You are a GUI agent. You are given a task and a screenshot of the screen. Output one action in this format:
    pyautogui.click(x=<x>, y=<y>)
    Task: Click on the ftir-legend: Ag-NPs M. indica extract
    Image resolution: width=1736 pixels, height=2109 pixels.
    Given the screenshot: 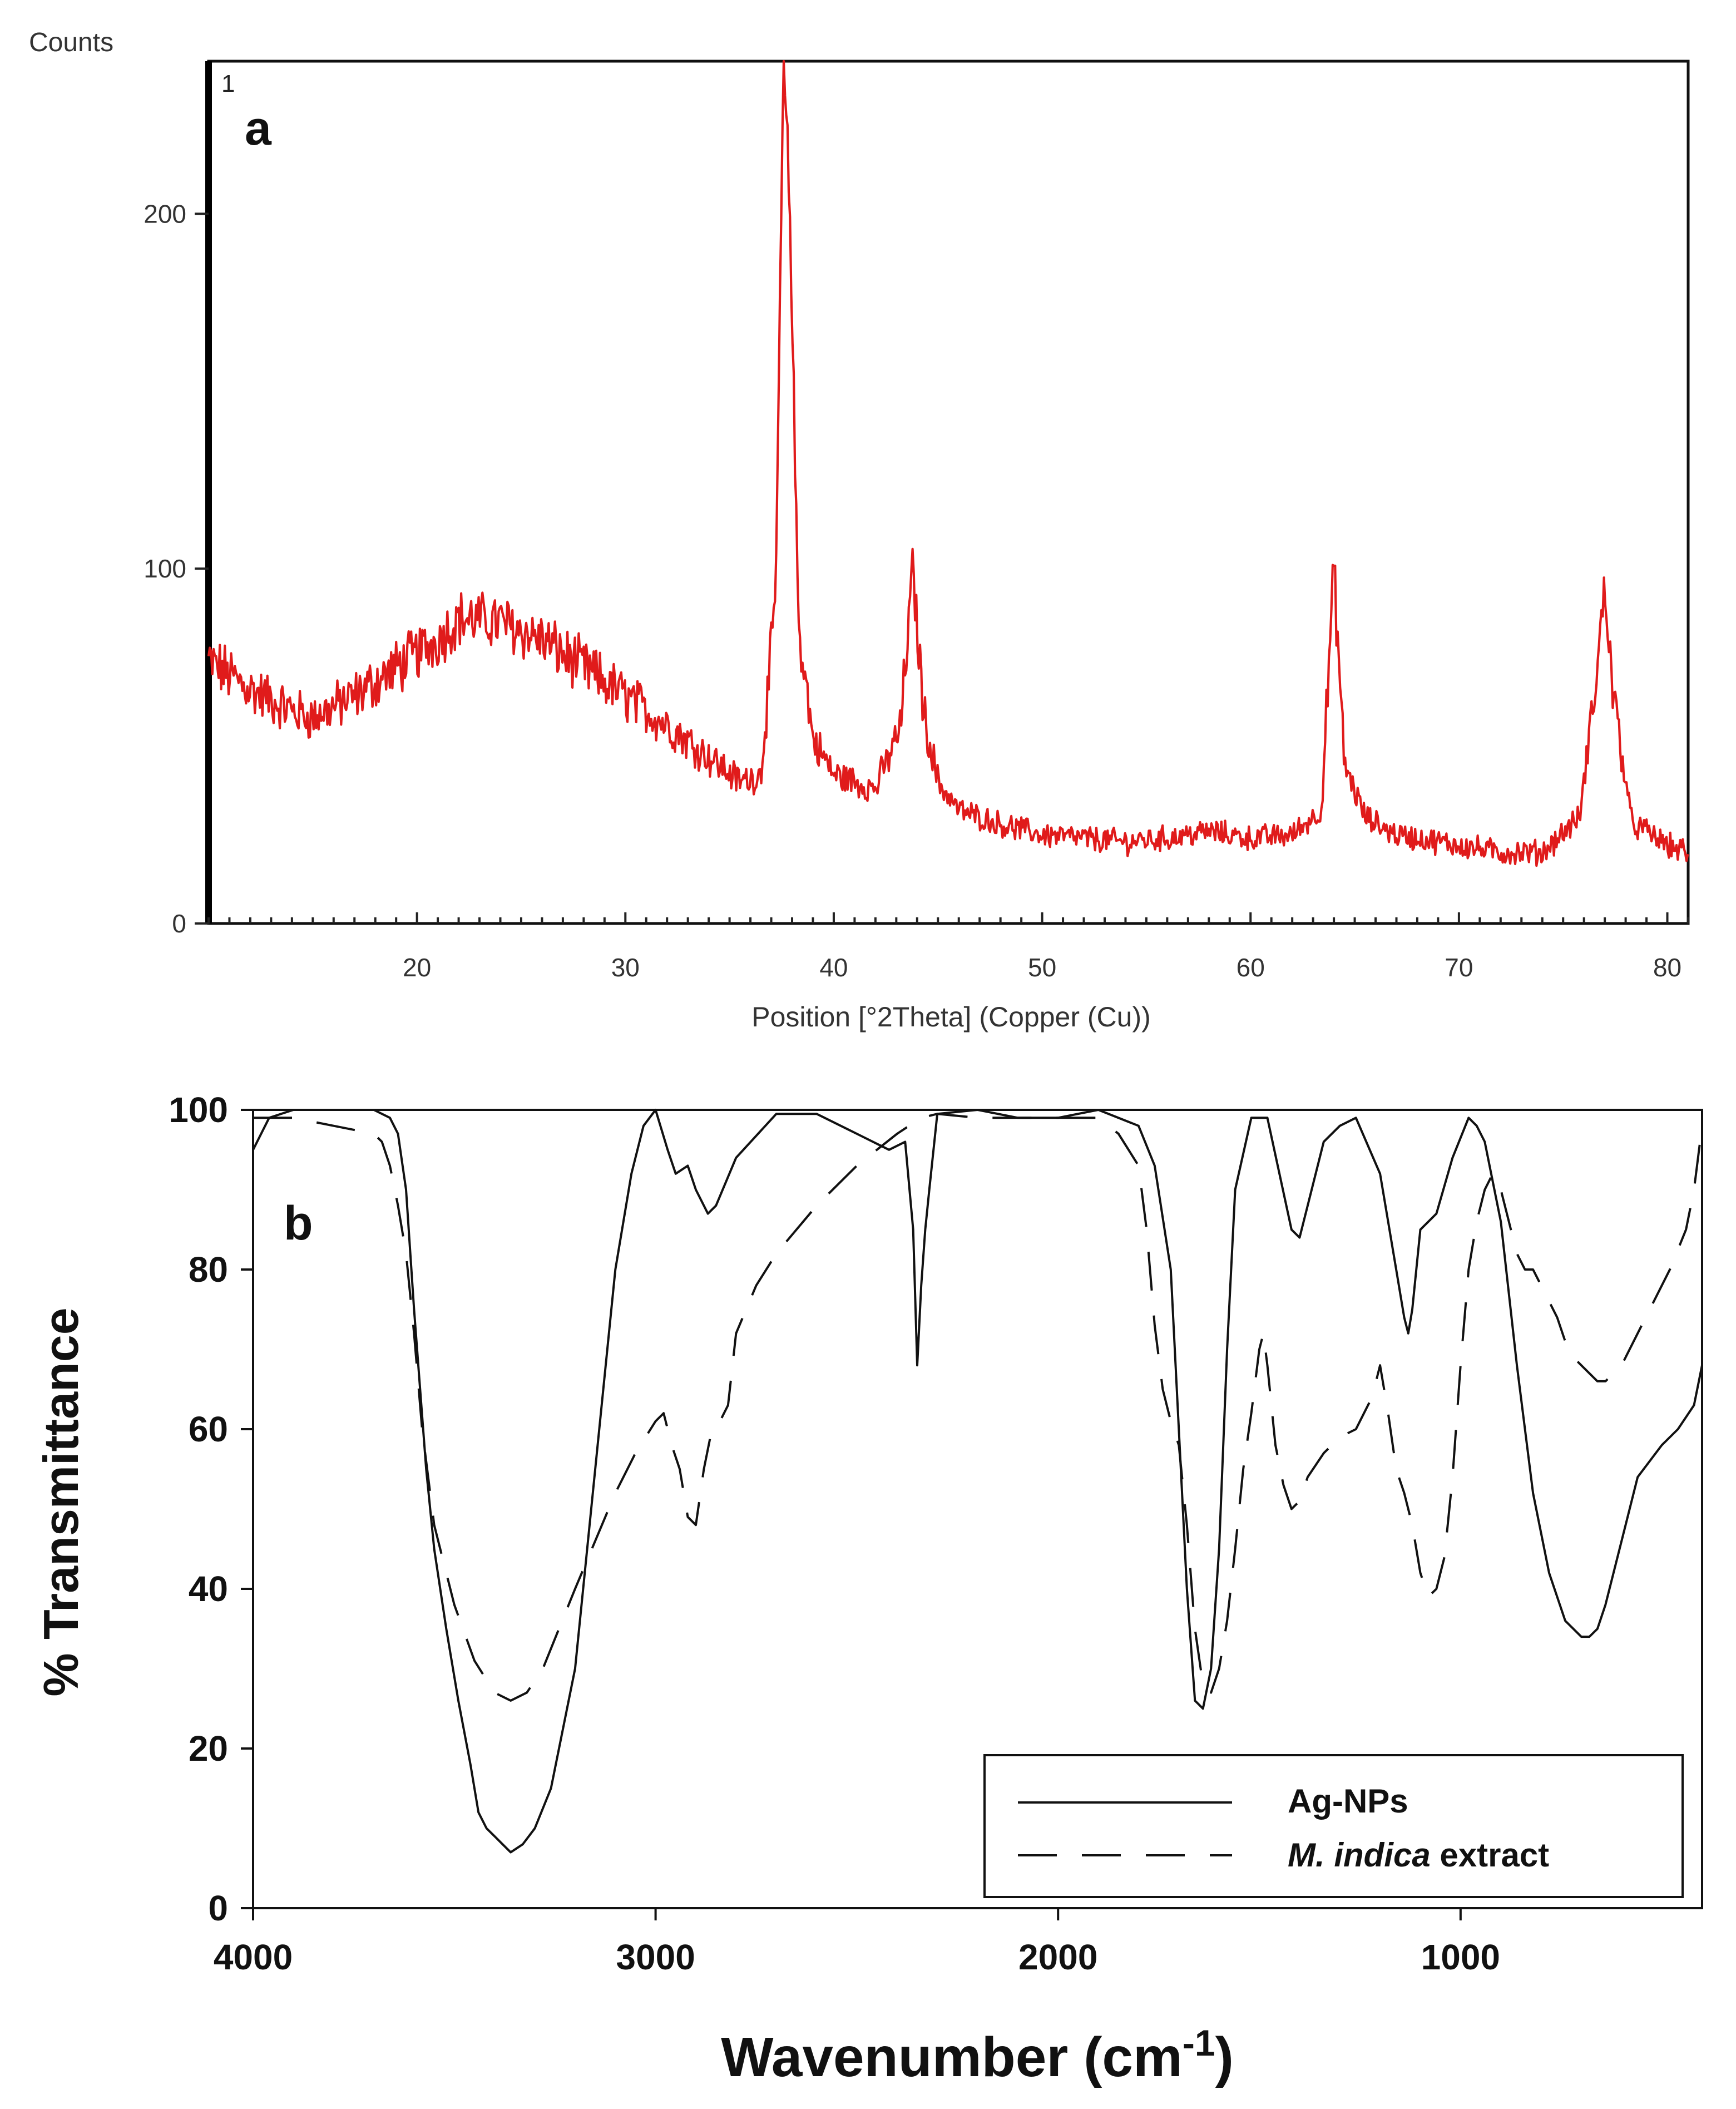 What is the action you would take?
    pyautogui.click(x=1333, y=1826)
    